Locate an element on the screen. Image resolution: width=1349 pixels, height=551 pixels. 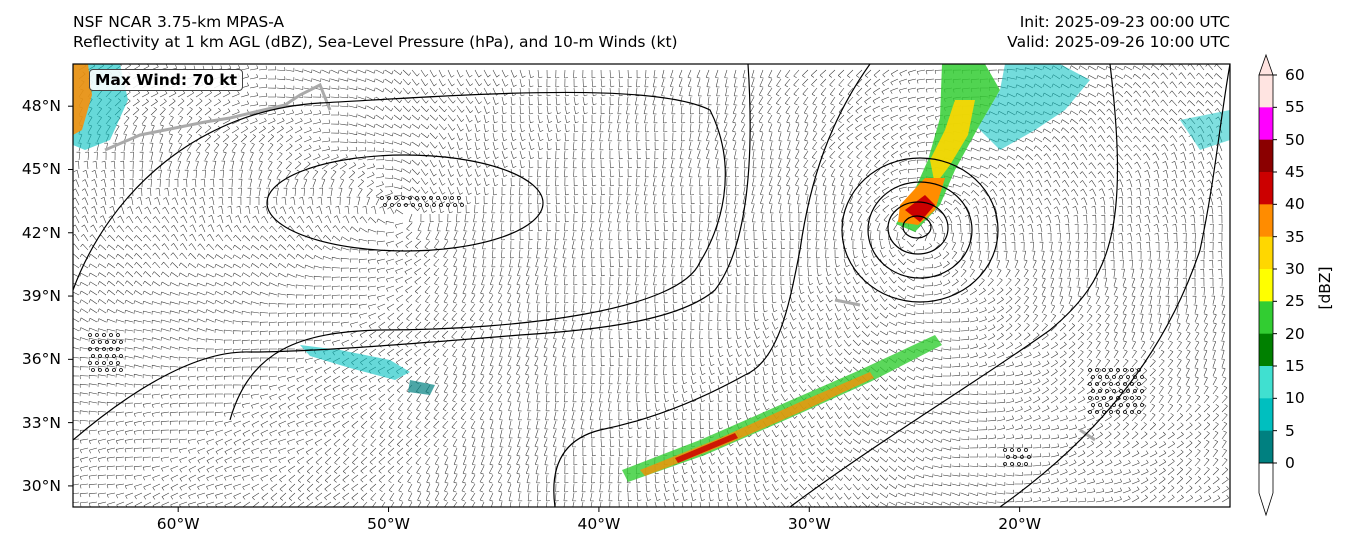
colorbar-tick-label: 55 is located at coordinates (1295, 107).